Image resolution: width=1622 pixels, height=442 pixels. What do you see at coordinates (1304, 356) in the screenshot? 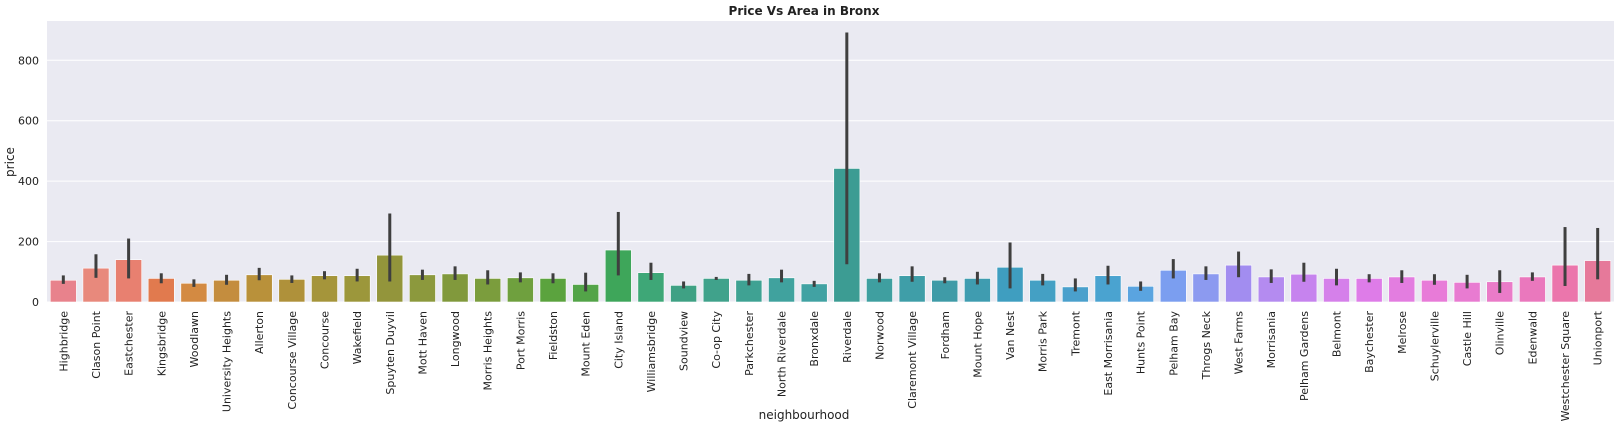
I see `x-tick-label: Pelham Gardens` at bounding box center [1304, 356].